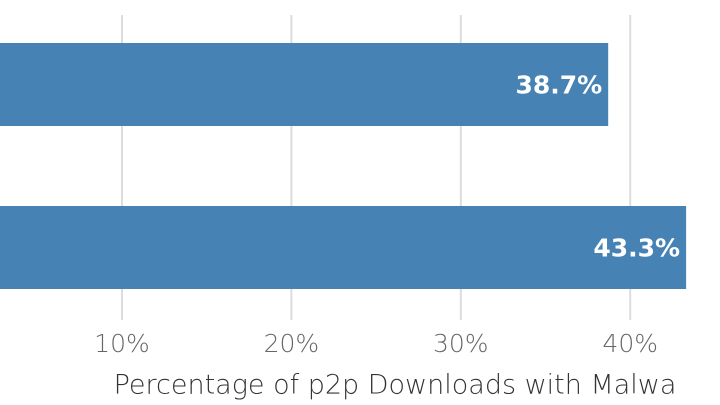  What do you see at coordinates (558, 85) in the screenshot?
I see `value-label: 38.7%` at bounding box center [558, 85].